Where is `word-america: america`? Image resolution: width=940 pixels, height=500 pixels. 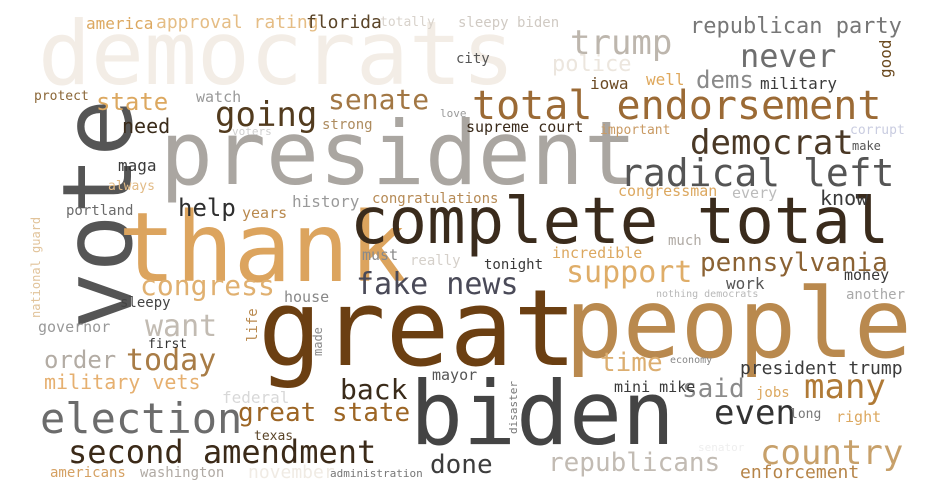 word-america: america is located at coordinates (120, 23).